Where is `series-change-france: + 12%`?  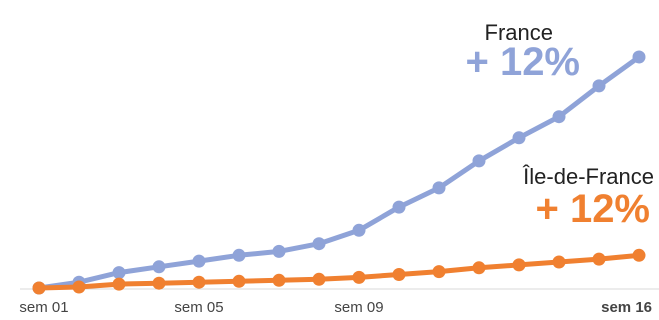 series-change-france: + 12% is located at coordinates (522, 62).